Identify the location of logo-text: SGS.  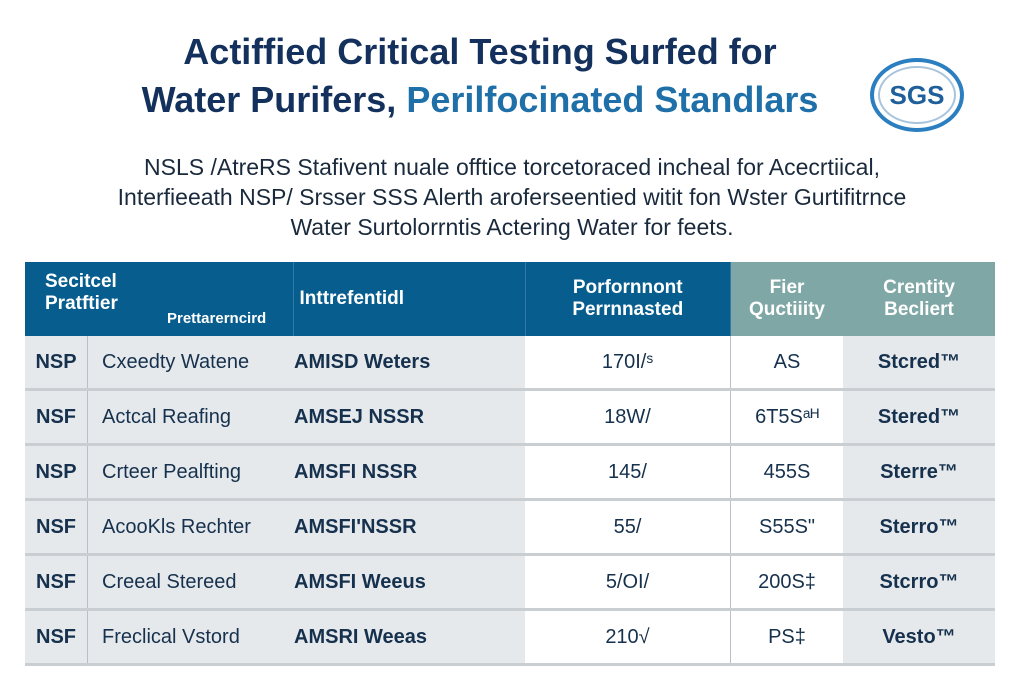
(917, 94).